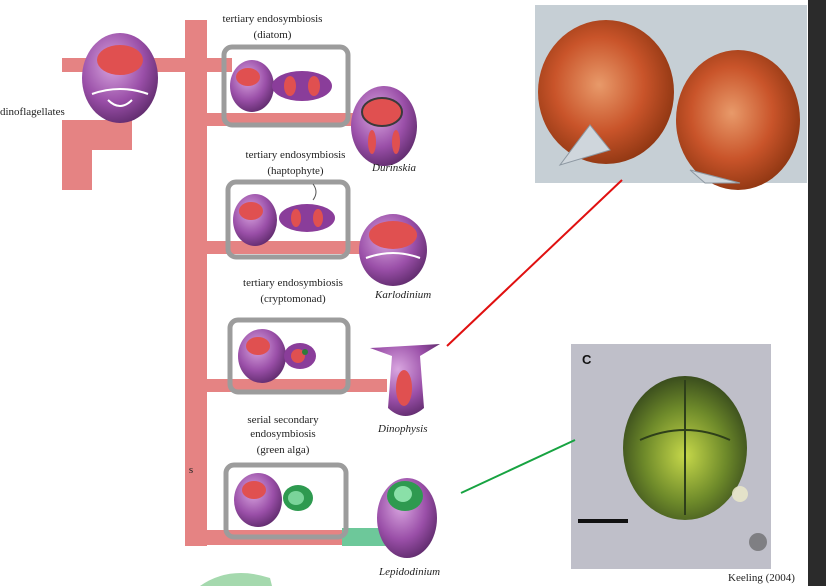  Describe the element at coordinates (603, 521) in the screenshot. I see `scale-bar` at that location.